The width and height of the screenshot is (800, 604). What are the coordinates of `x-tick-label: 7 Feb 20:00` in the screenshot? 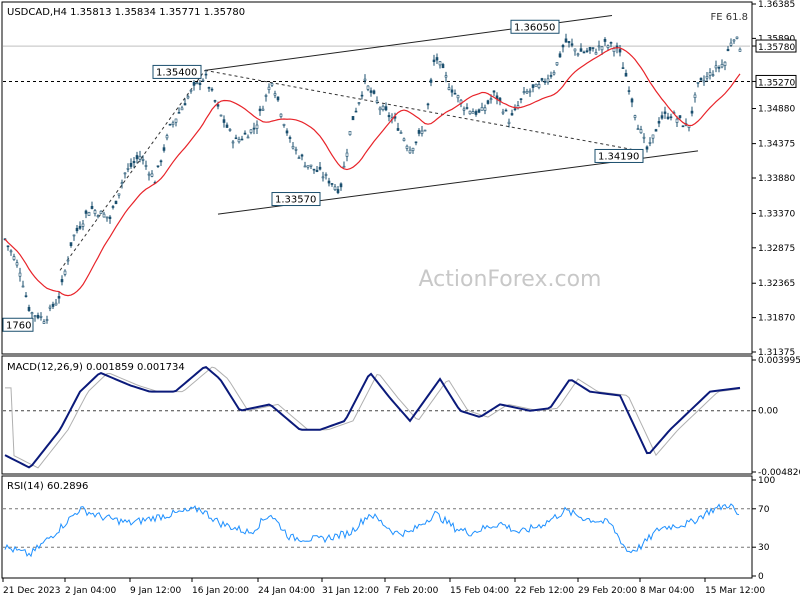 It's located at (412, 591).